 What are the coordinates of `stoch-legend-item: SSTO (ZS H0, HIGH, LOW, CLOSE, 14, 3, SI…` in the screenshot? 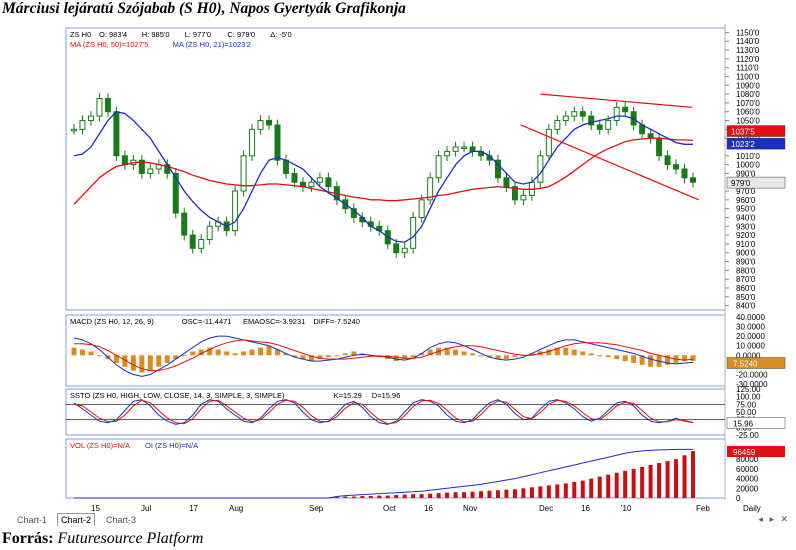 It's located at (177, 395).